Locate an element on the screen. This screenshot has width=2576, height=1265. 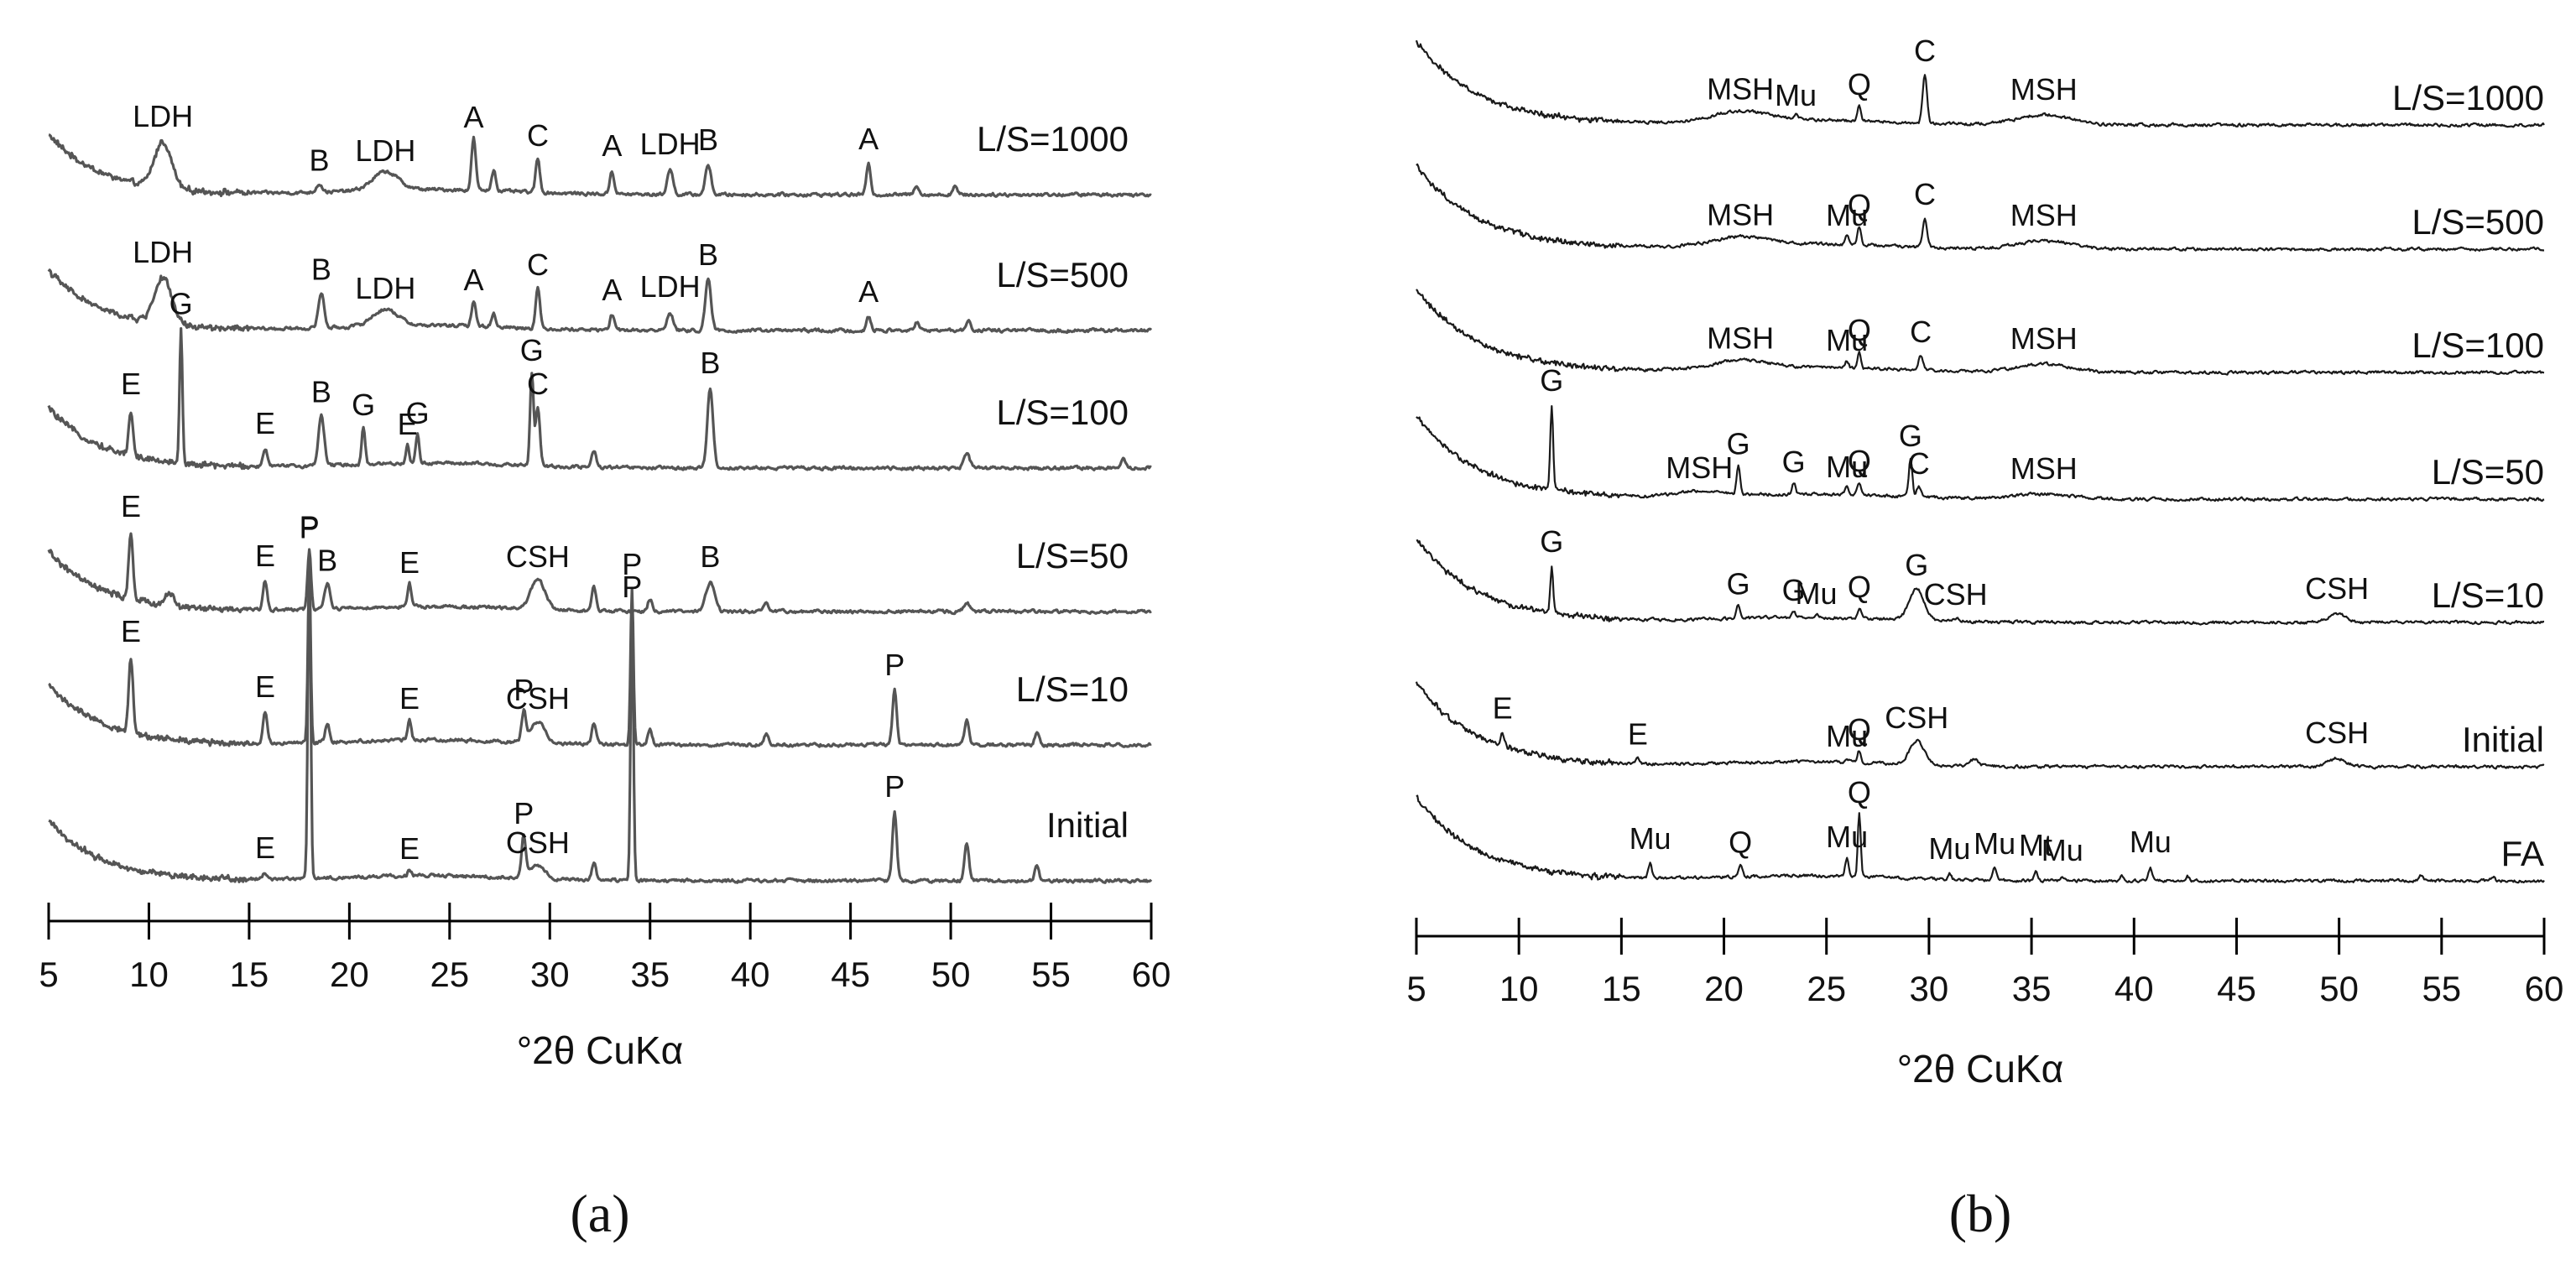
x-tick-label: 15 is located at coordinates (249, 974).